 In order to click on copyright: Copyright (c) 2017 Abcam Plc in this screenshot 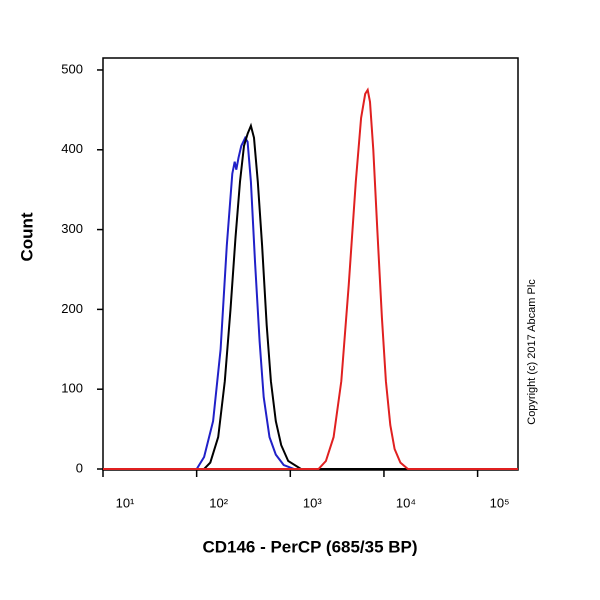, I will do `click(532, 352)`.